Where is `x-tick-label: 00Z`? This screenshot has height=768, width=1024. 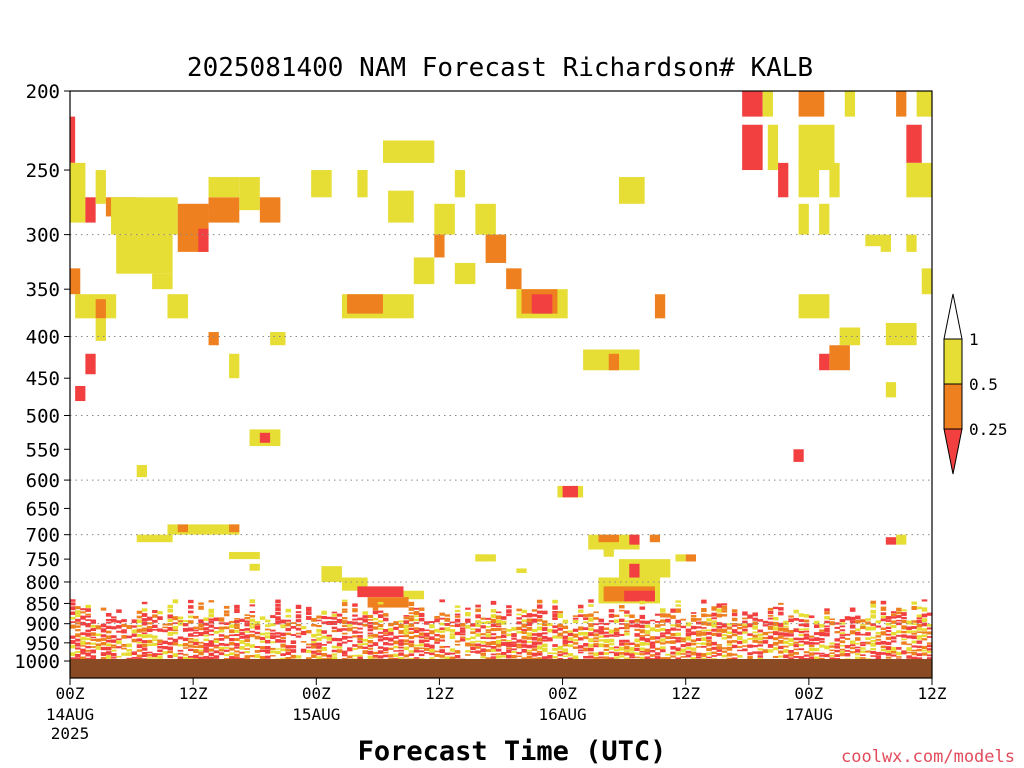 x-tick-label: 00Z is located at coordinates (316, 693).